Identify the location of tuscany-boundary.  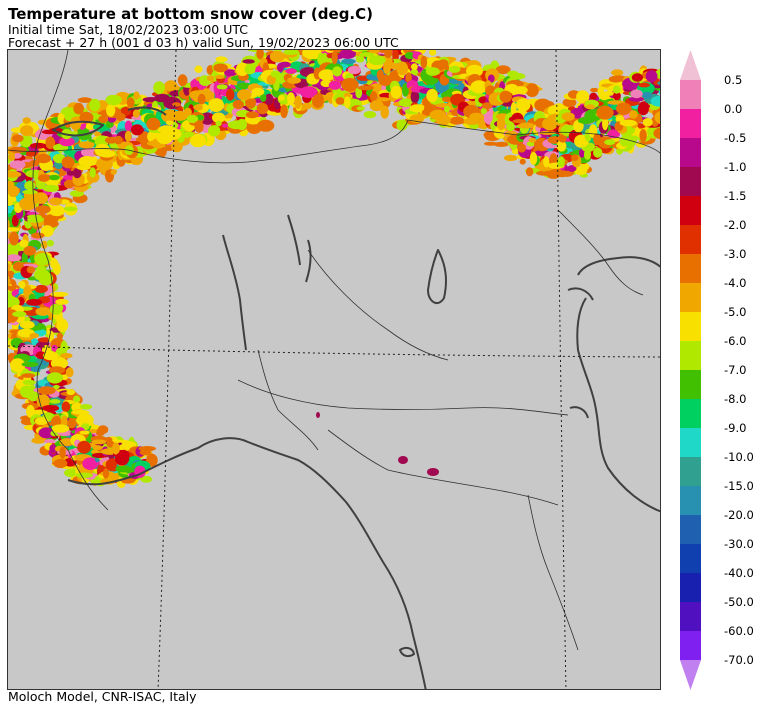
(443, 467).